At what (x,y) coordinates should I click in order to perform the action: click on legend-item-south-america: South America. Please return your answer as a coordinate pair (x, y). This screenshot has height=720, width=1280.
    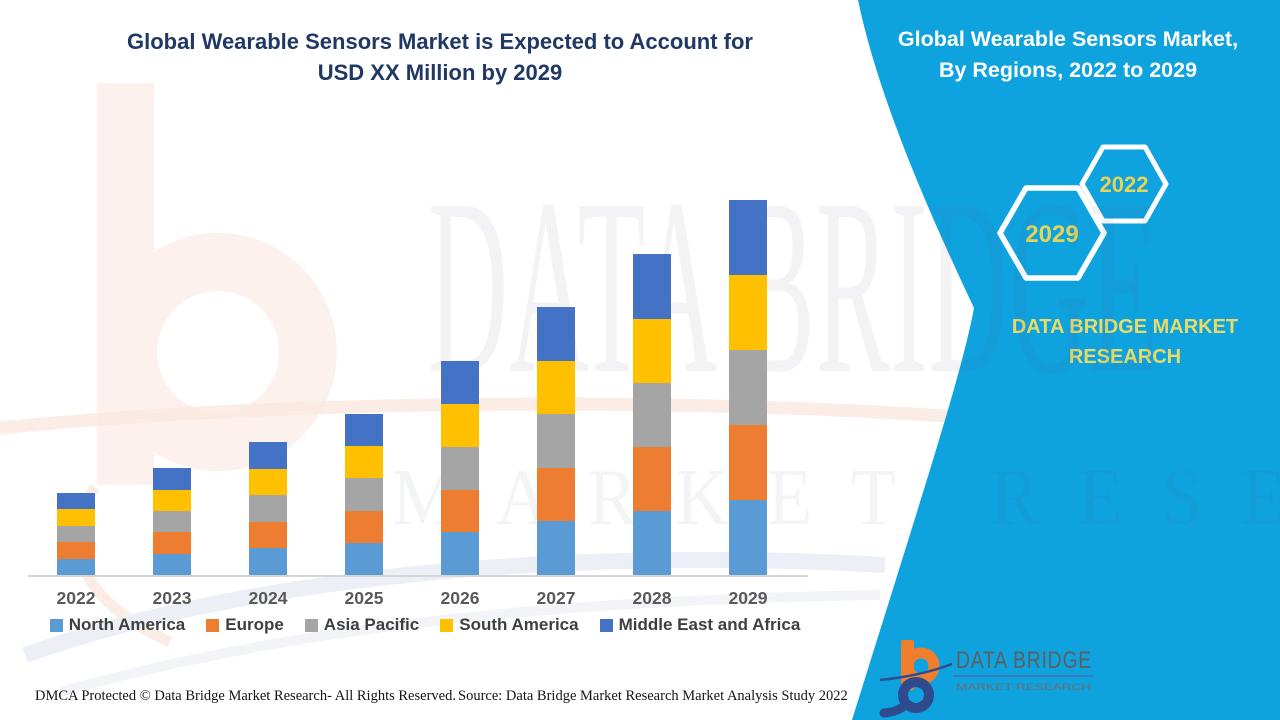
    Looking at the image, I should click on (509, 625).